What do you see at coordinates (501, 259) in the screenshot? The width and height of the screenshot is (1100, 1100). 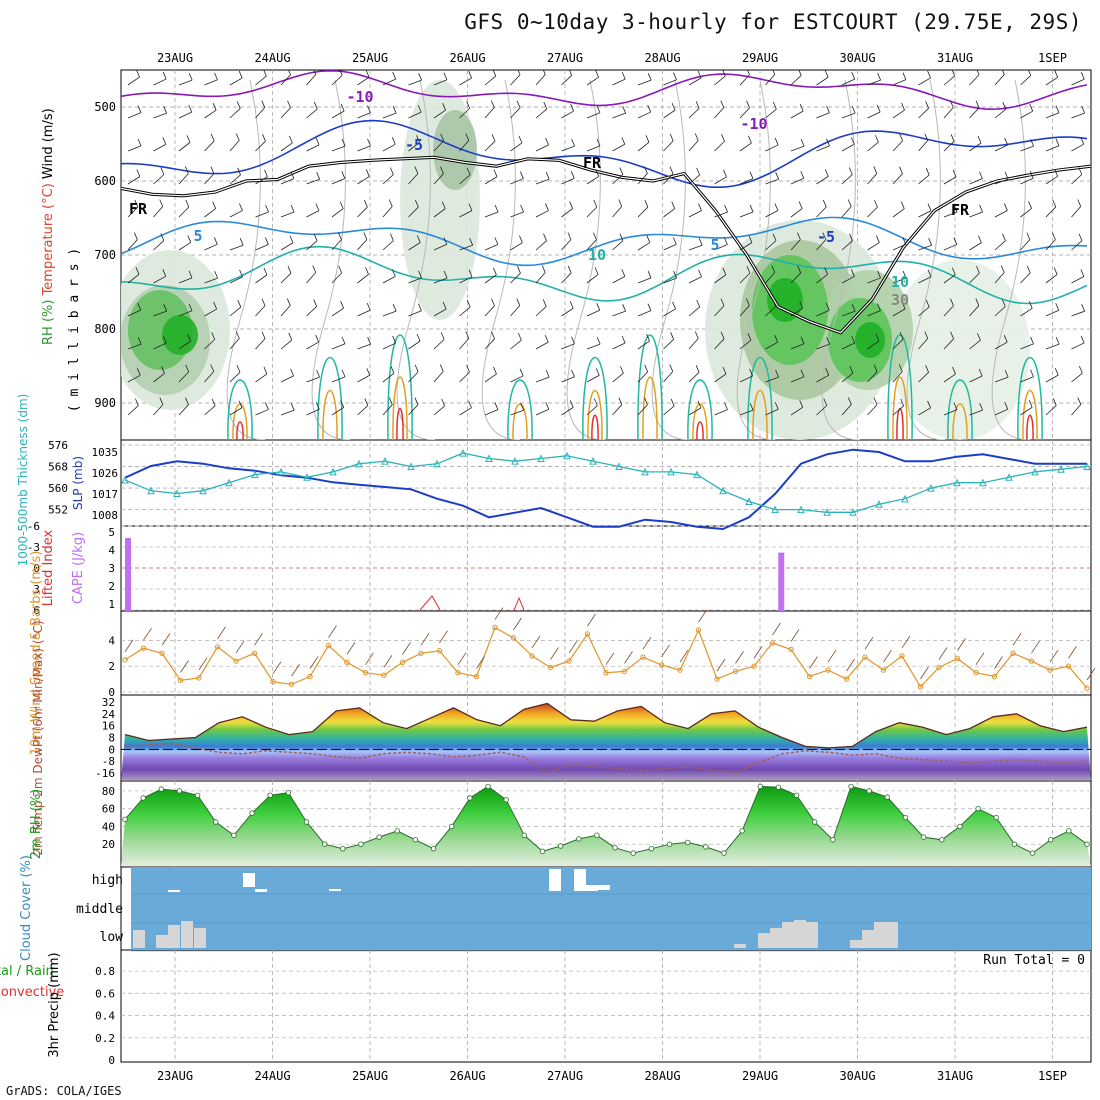 I see `rh-contour` at bounding box center [501, 259].